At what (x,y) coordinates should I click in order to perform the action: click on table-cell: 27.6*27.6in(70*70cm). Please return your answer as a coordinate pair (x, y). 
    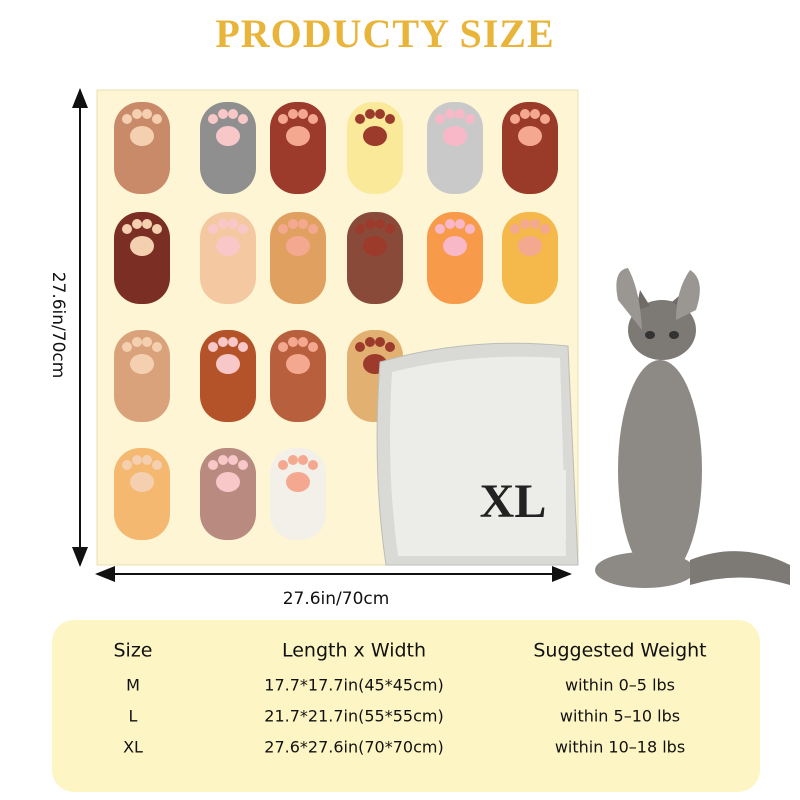
    Looking at the image, I should click on (353, 747).